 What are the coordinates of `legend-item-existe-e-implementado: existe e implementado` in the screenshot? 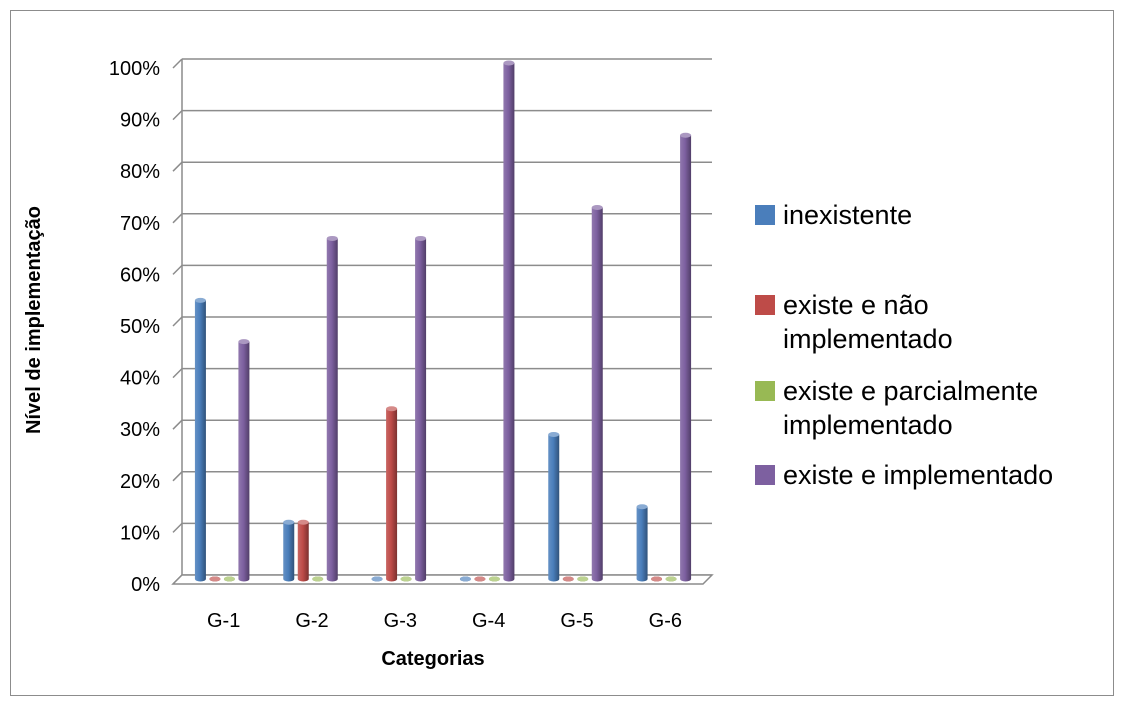 It's located at (929, 475).